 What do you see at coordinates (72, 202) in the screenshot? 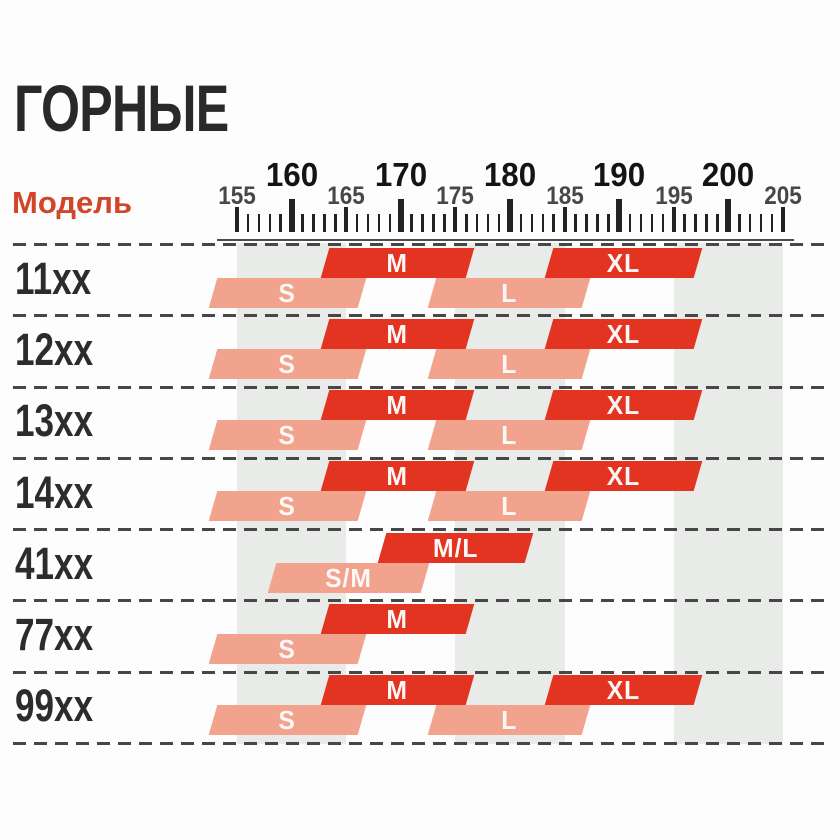
I see `model-column-header: Модель` at bounding box center [72, 202].